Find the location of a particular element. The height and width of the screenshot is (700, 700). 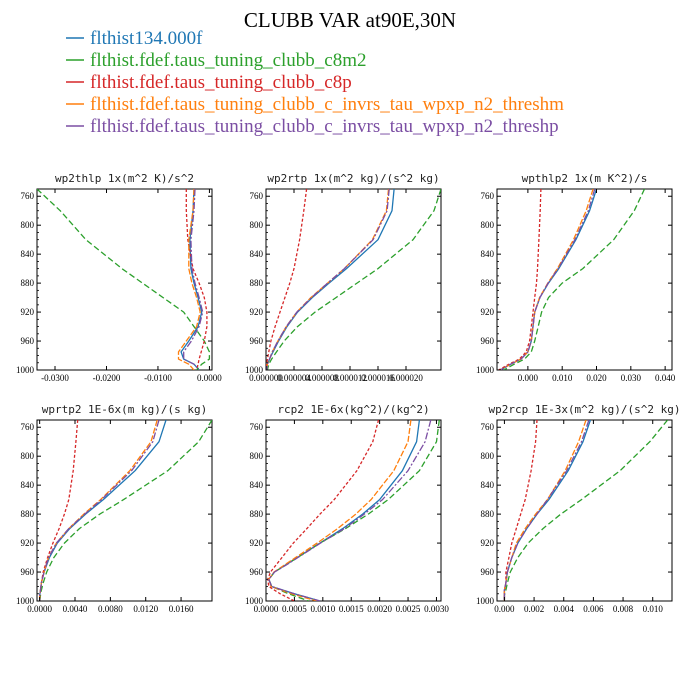

figure-title: CLUBB VAR at90E,30N is located at coordinates (350, 20).